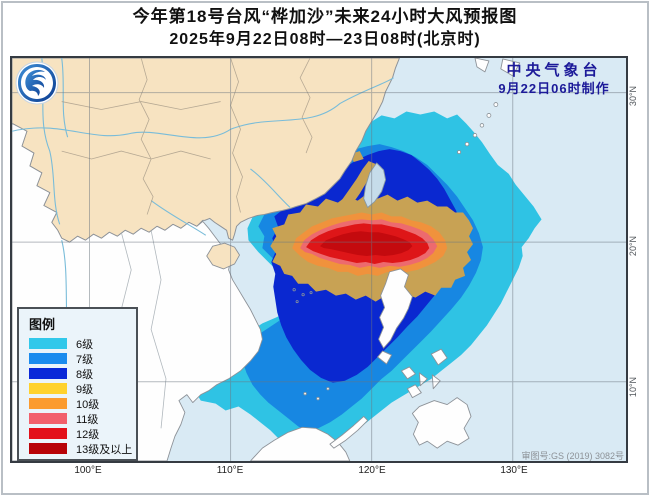  What do you see at coordinates (366, 244) in the screenshot?
I see `wind-13-region` at bounding box center [366, 244].